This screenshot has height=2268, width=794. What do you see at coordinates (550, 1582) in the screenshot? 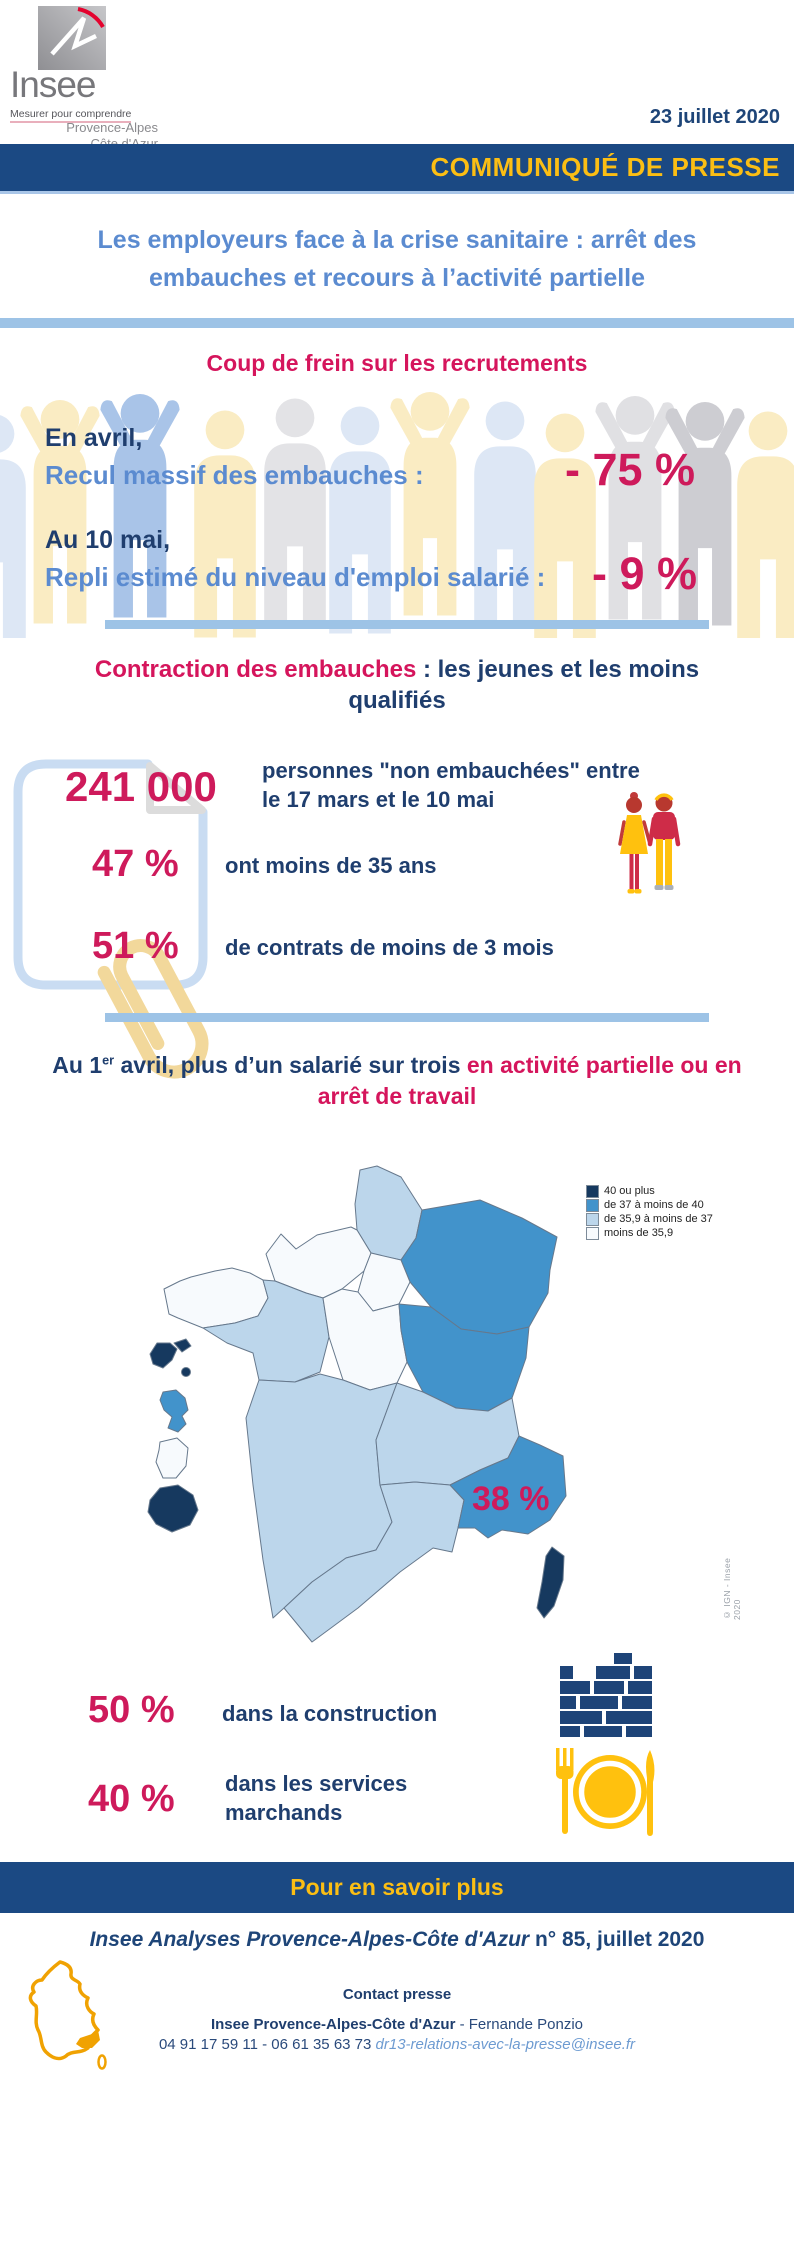
I see `map-region-corse` at bounding box center [550, 1582].